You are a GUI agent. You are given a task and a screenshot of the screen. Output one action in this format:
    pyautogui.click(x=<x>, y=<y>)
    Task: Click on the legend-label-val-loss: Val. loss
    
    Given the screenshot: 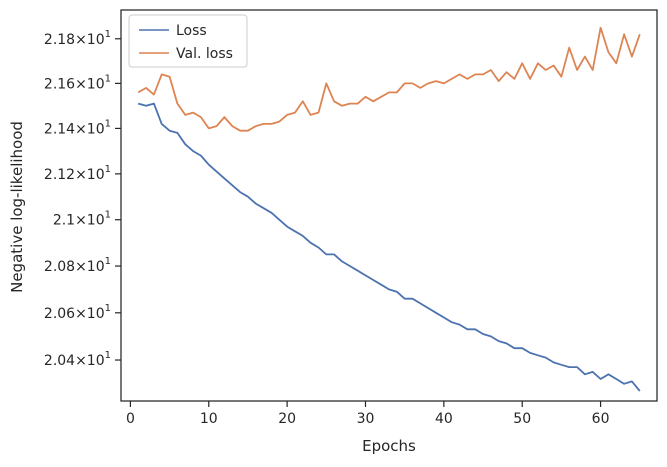 What is the action you would take?
    pyautogui.click(x=204, y=54)
    